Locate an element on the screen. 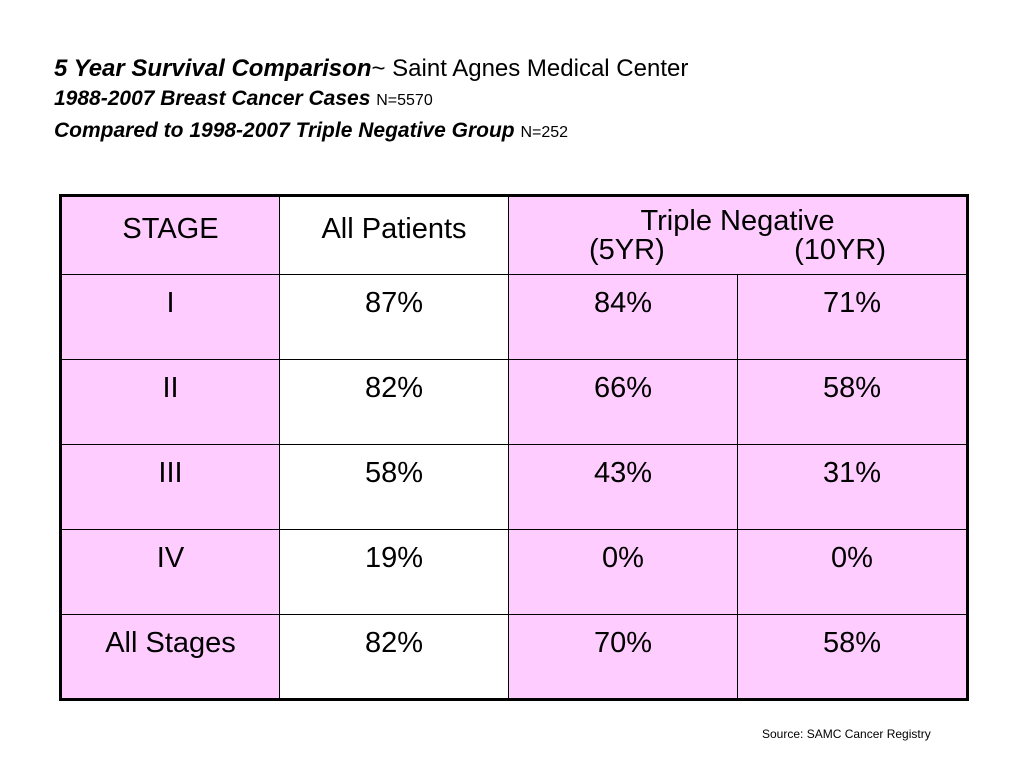  table-row: III 58% 43% 31% is located at coordinates (514, 487).